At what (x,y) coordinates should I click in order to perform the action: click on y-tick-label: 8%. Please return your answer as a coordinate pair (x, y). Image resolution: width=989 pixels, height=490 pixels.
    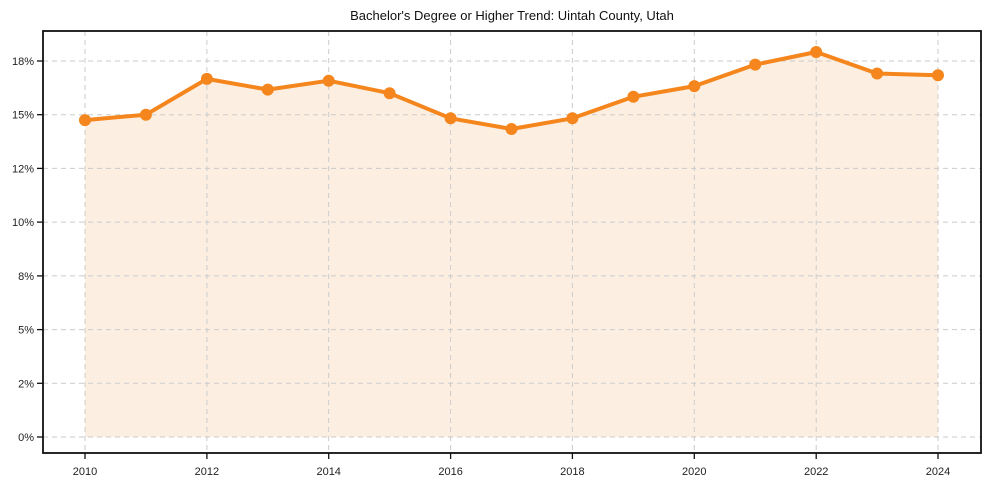
    Looking at the image, I should click on (26, 277).